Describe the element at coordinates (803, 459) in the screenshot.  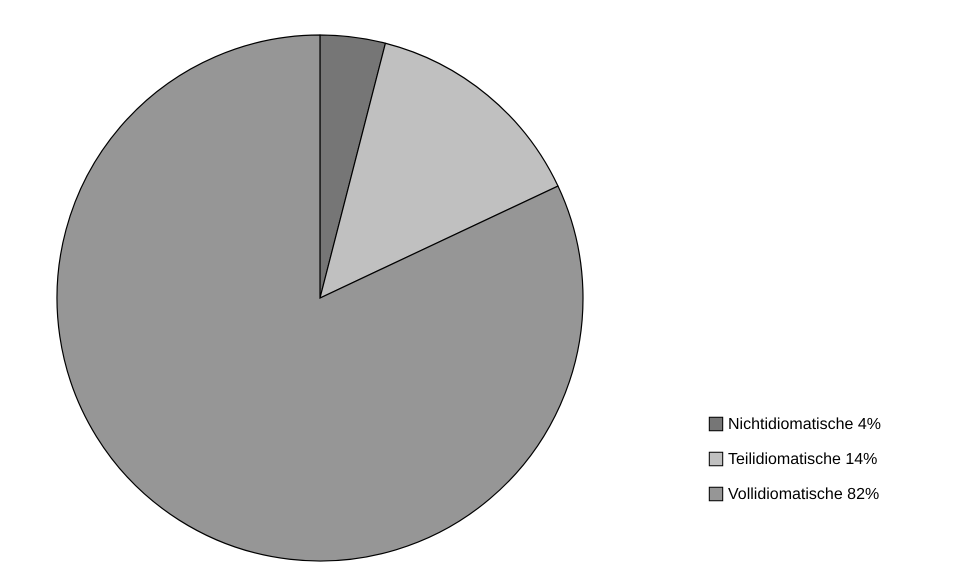
I see `legend-label: Teilidiomatische 14%` at that location.